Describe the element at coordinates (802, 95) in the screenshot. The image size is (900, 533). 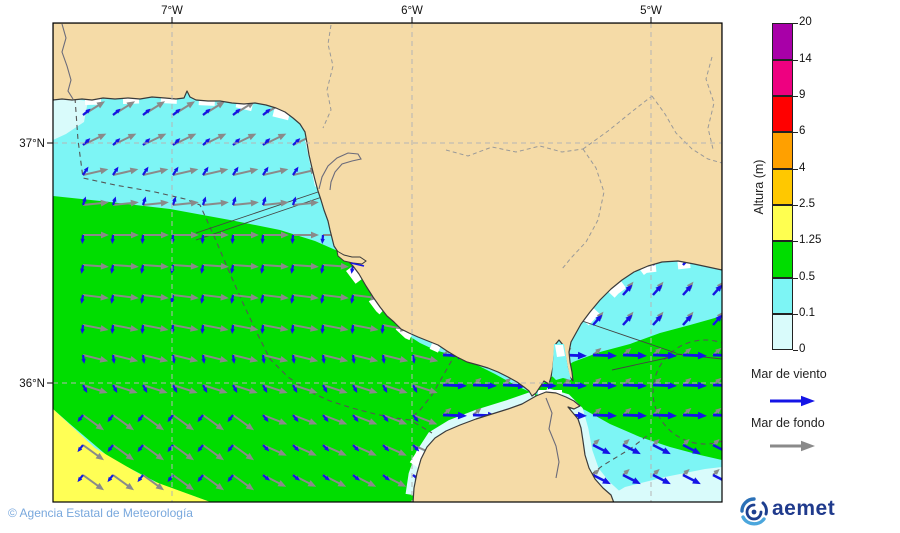
I see `colorbar-tick-label: 9` at that location.